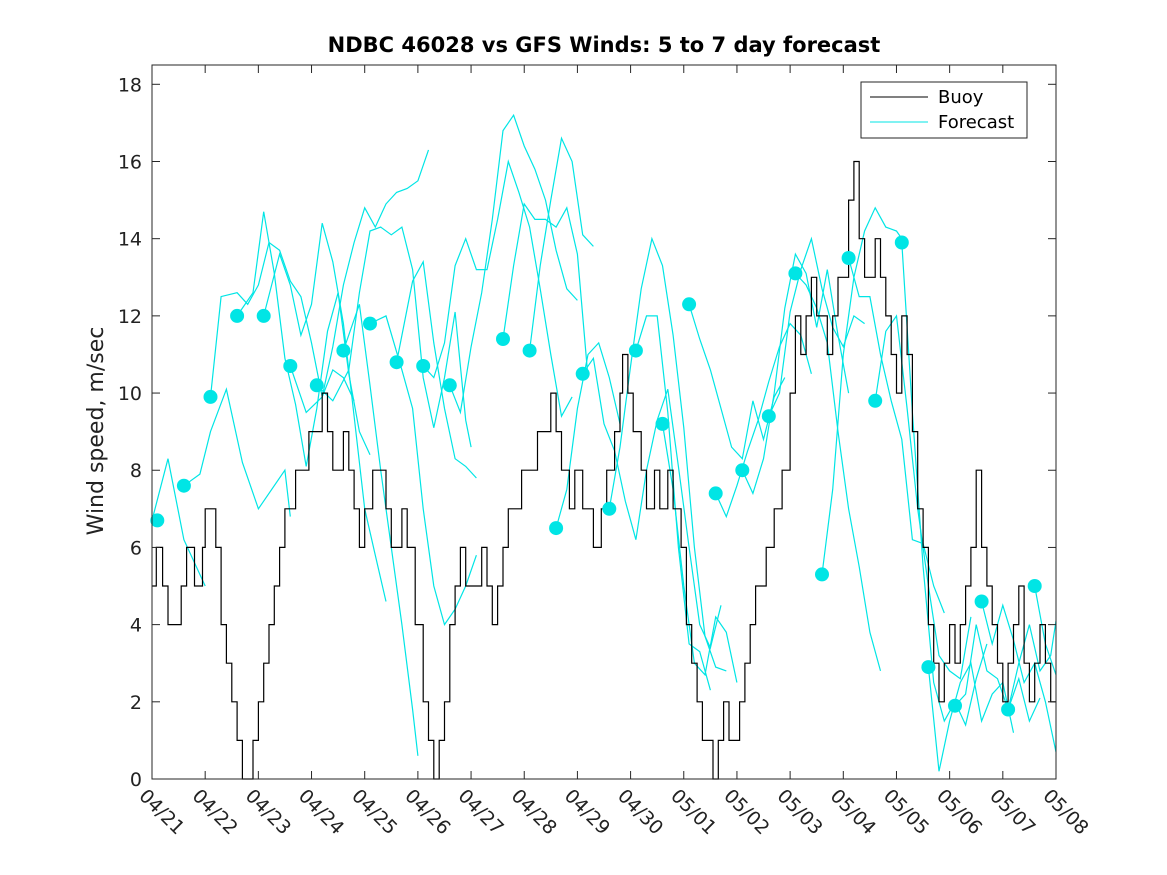 The height and width of the screenshot is (875, 1167). What do you see at coordinates (96, 431) in the screenshot?
I see `y-axis-label: Wind speed, m/sec` at bounding box center [96, 431].